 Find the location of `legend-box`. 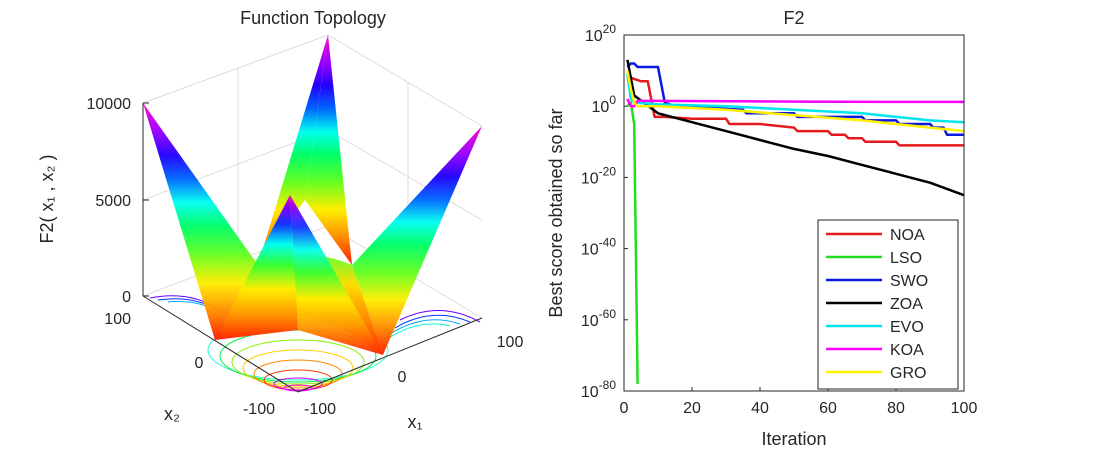

legend-box is located at coordinates (888, 304).